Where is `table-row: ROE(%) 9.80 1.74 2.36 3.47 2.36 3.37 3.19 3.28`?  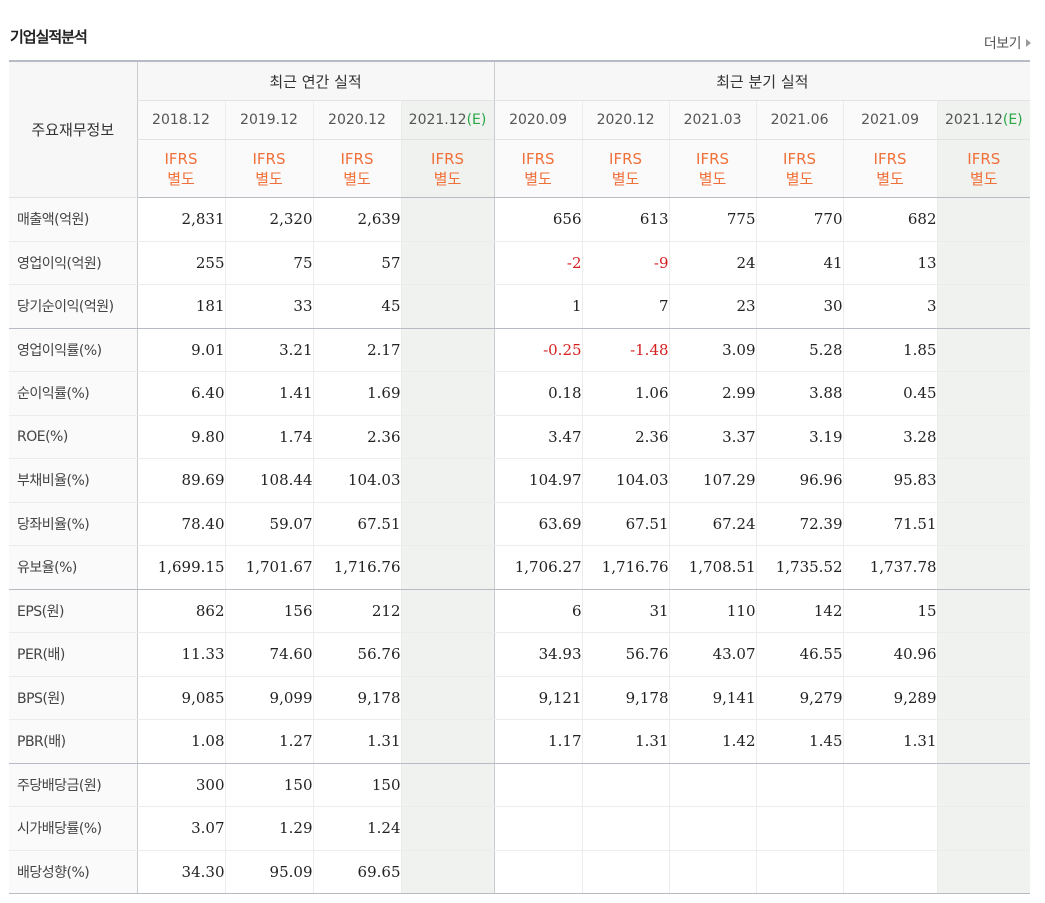 table-row: ROE(%) 9.80 1.74 2.36 3.47 2.36 3.37 3.19 3.28 is located at coordinates (520, 437).